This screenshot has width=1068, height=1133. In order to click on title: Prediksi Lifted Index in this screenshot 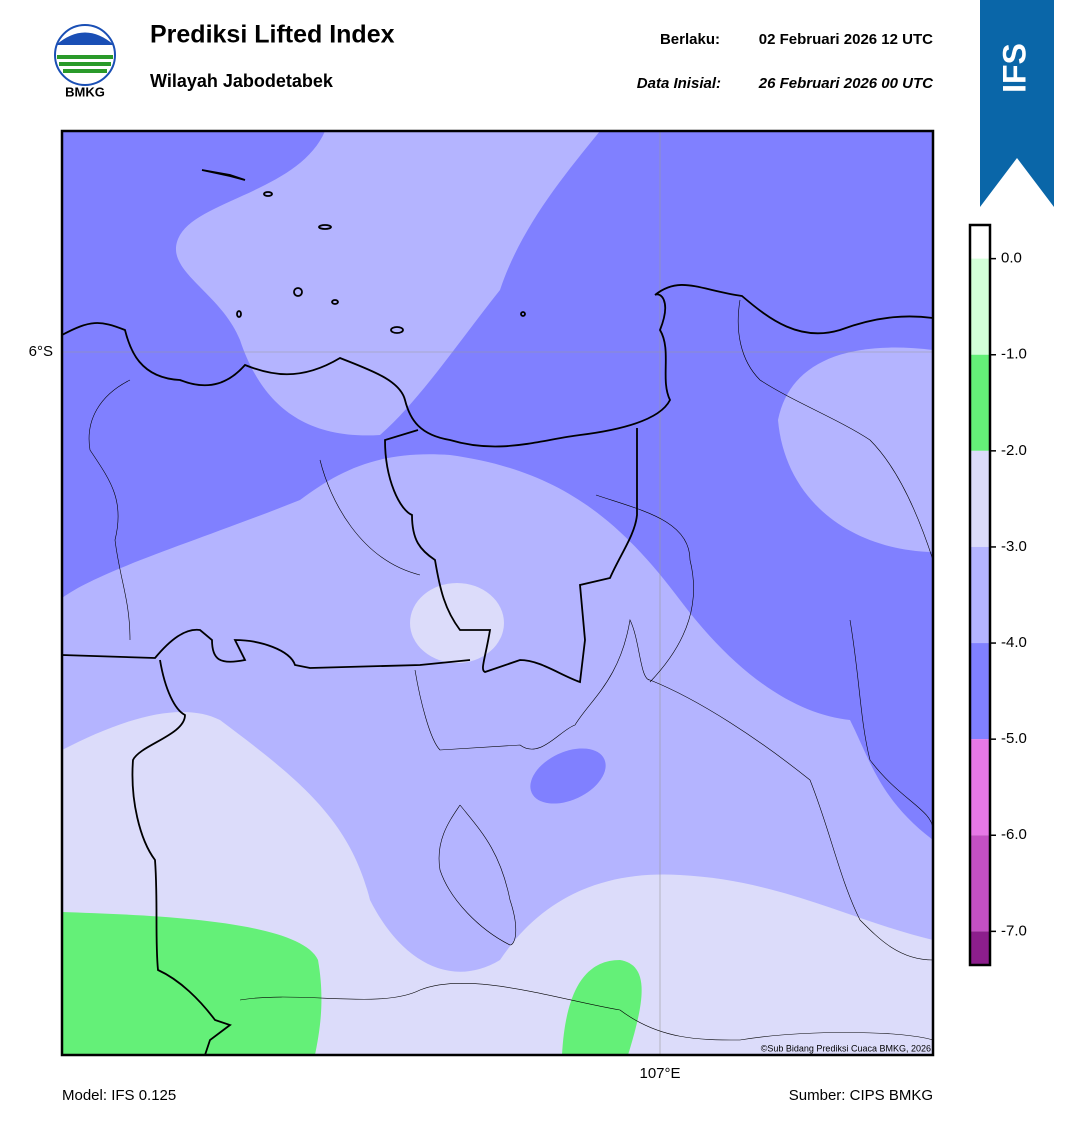, I will do `click(272, 35)`.